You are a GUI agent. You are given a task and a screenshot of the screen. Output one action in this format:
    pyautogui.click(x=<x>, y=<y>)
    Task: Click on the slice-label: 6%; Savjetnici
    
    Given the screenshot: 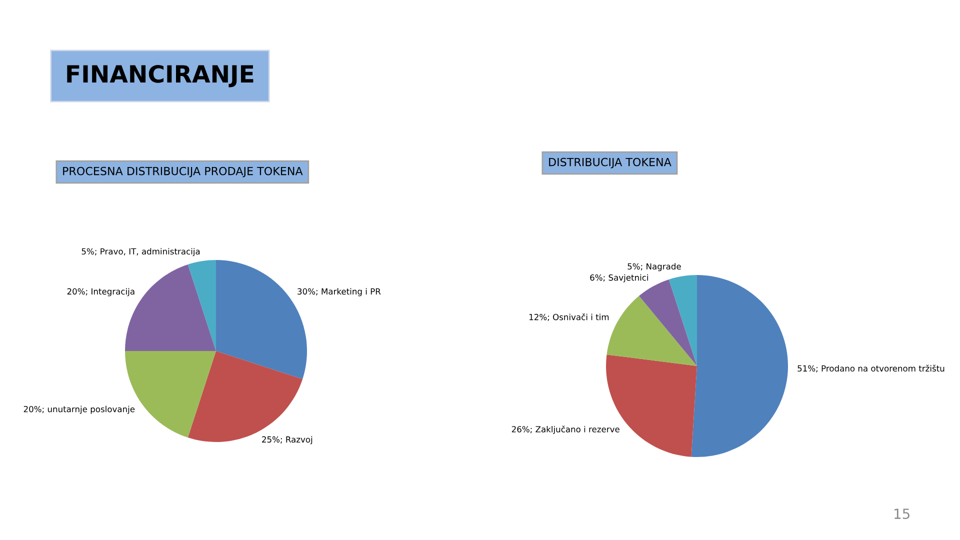 What is the action you would take?
    pyautogui.click(x=619, y=278)
    